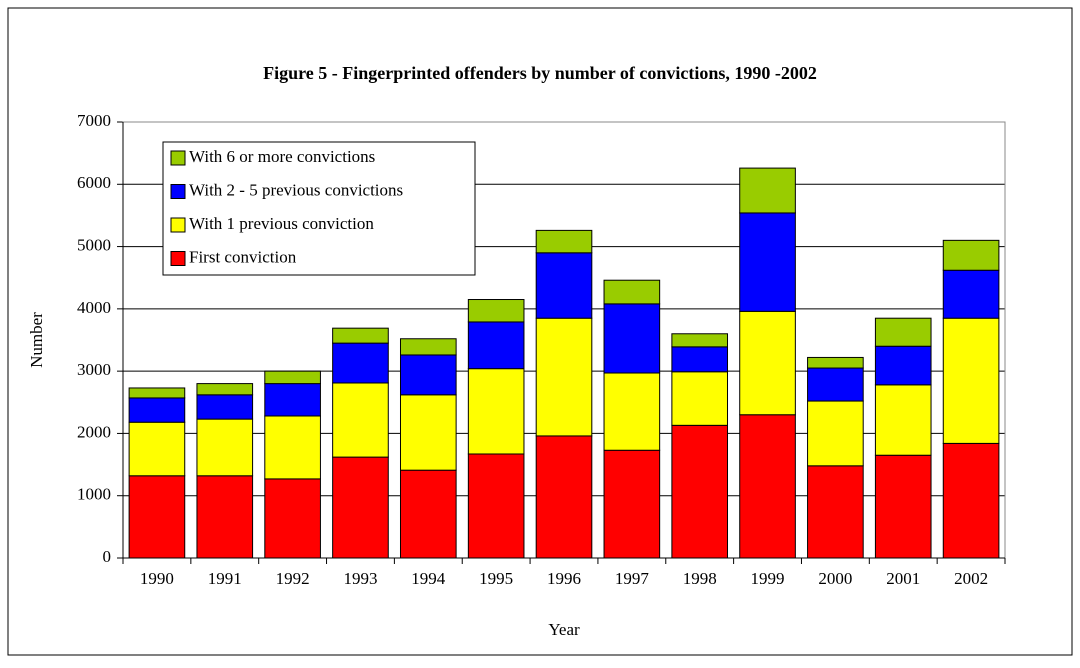  What do you see at coordinates (293, 578) in the screenshot?
I see `x-tick-label: 1992` at bounding box center [293, 578].